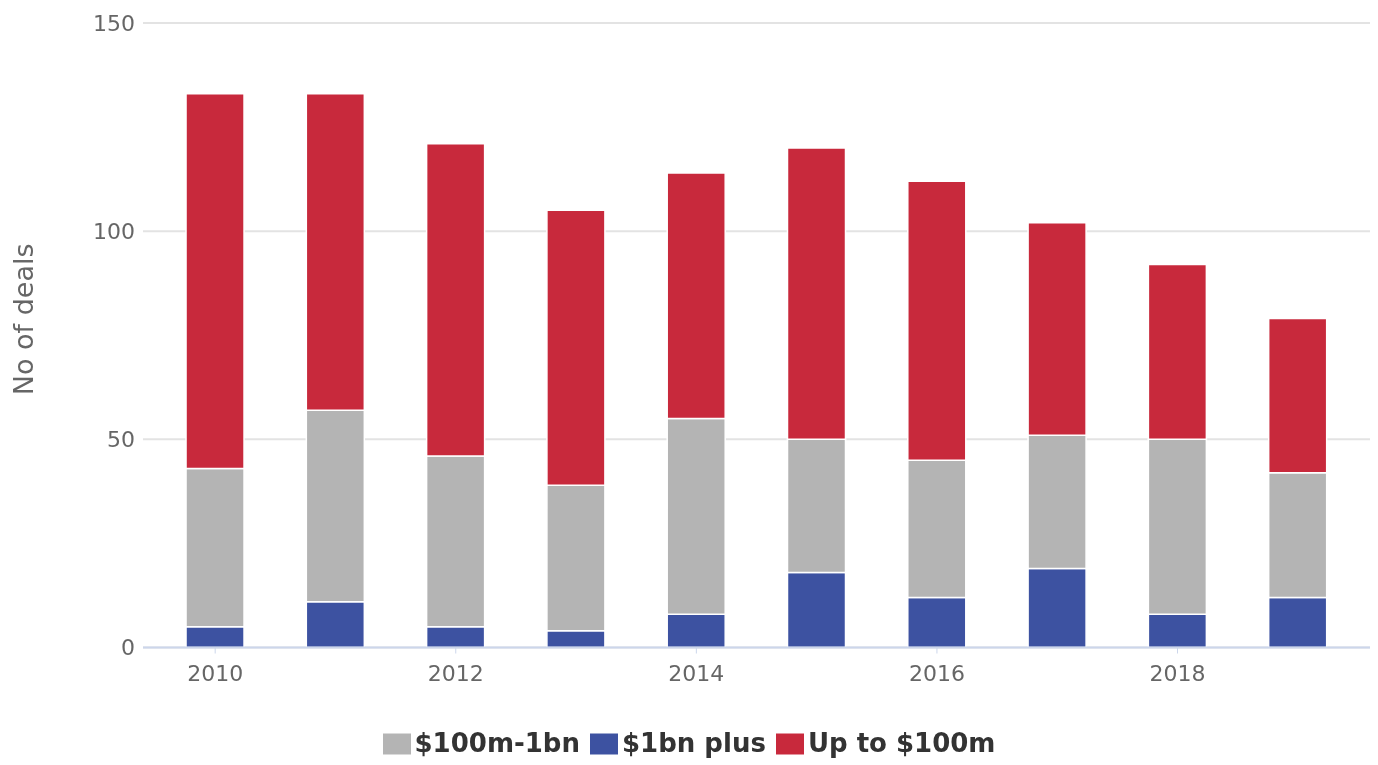 This screenshot has width=1378, height=765. What do you see at coordinates (121, 440) in the screenshot?
I see `y-tick-label: 50` at bounding box center [121, 440].